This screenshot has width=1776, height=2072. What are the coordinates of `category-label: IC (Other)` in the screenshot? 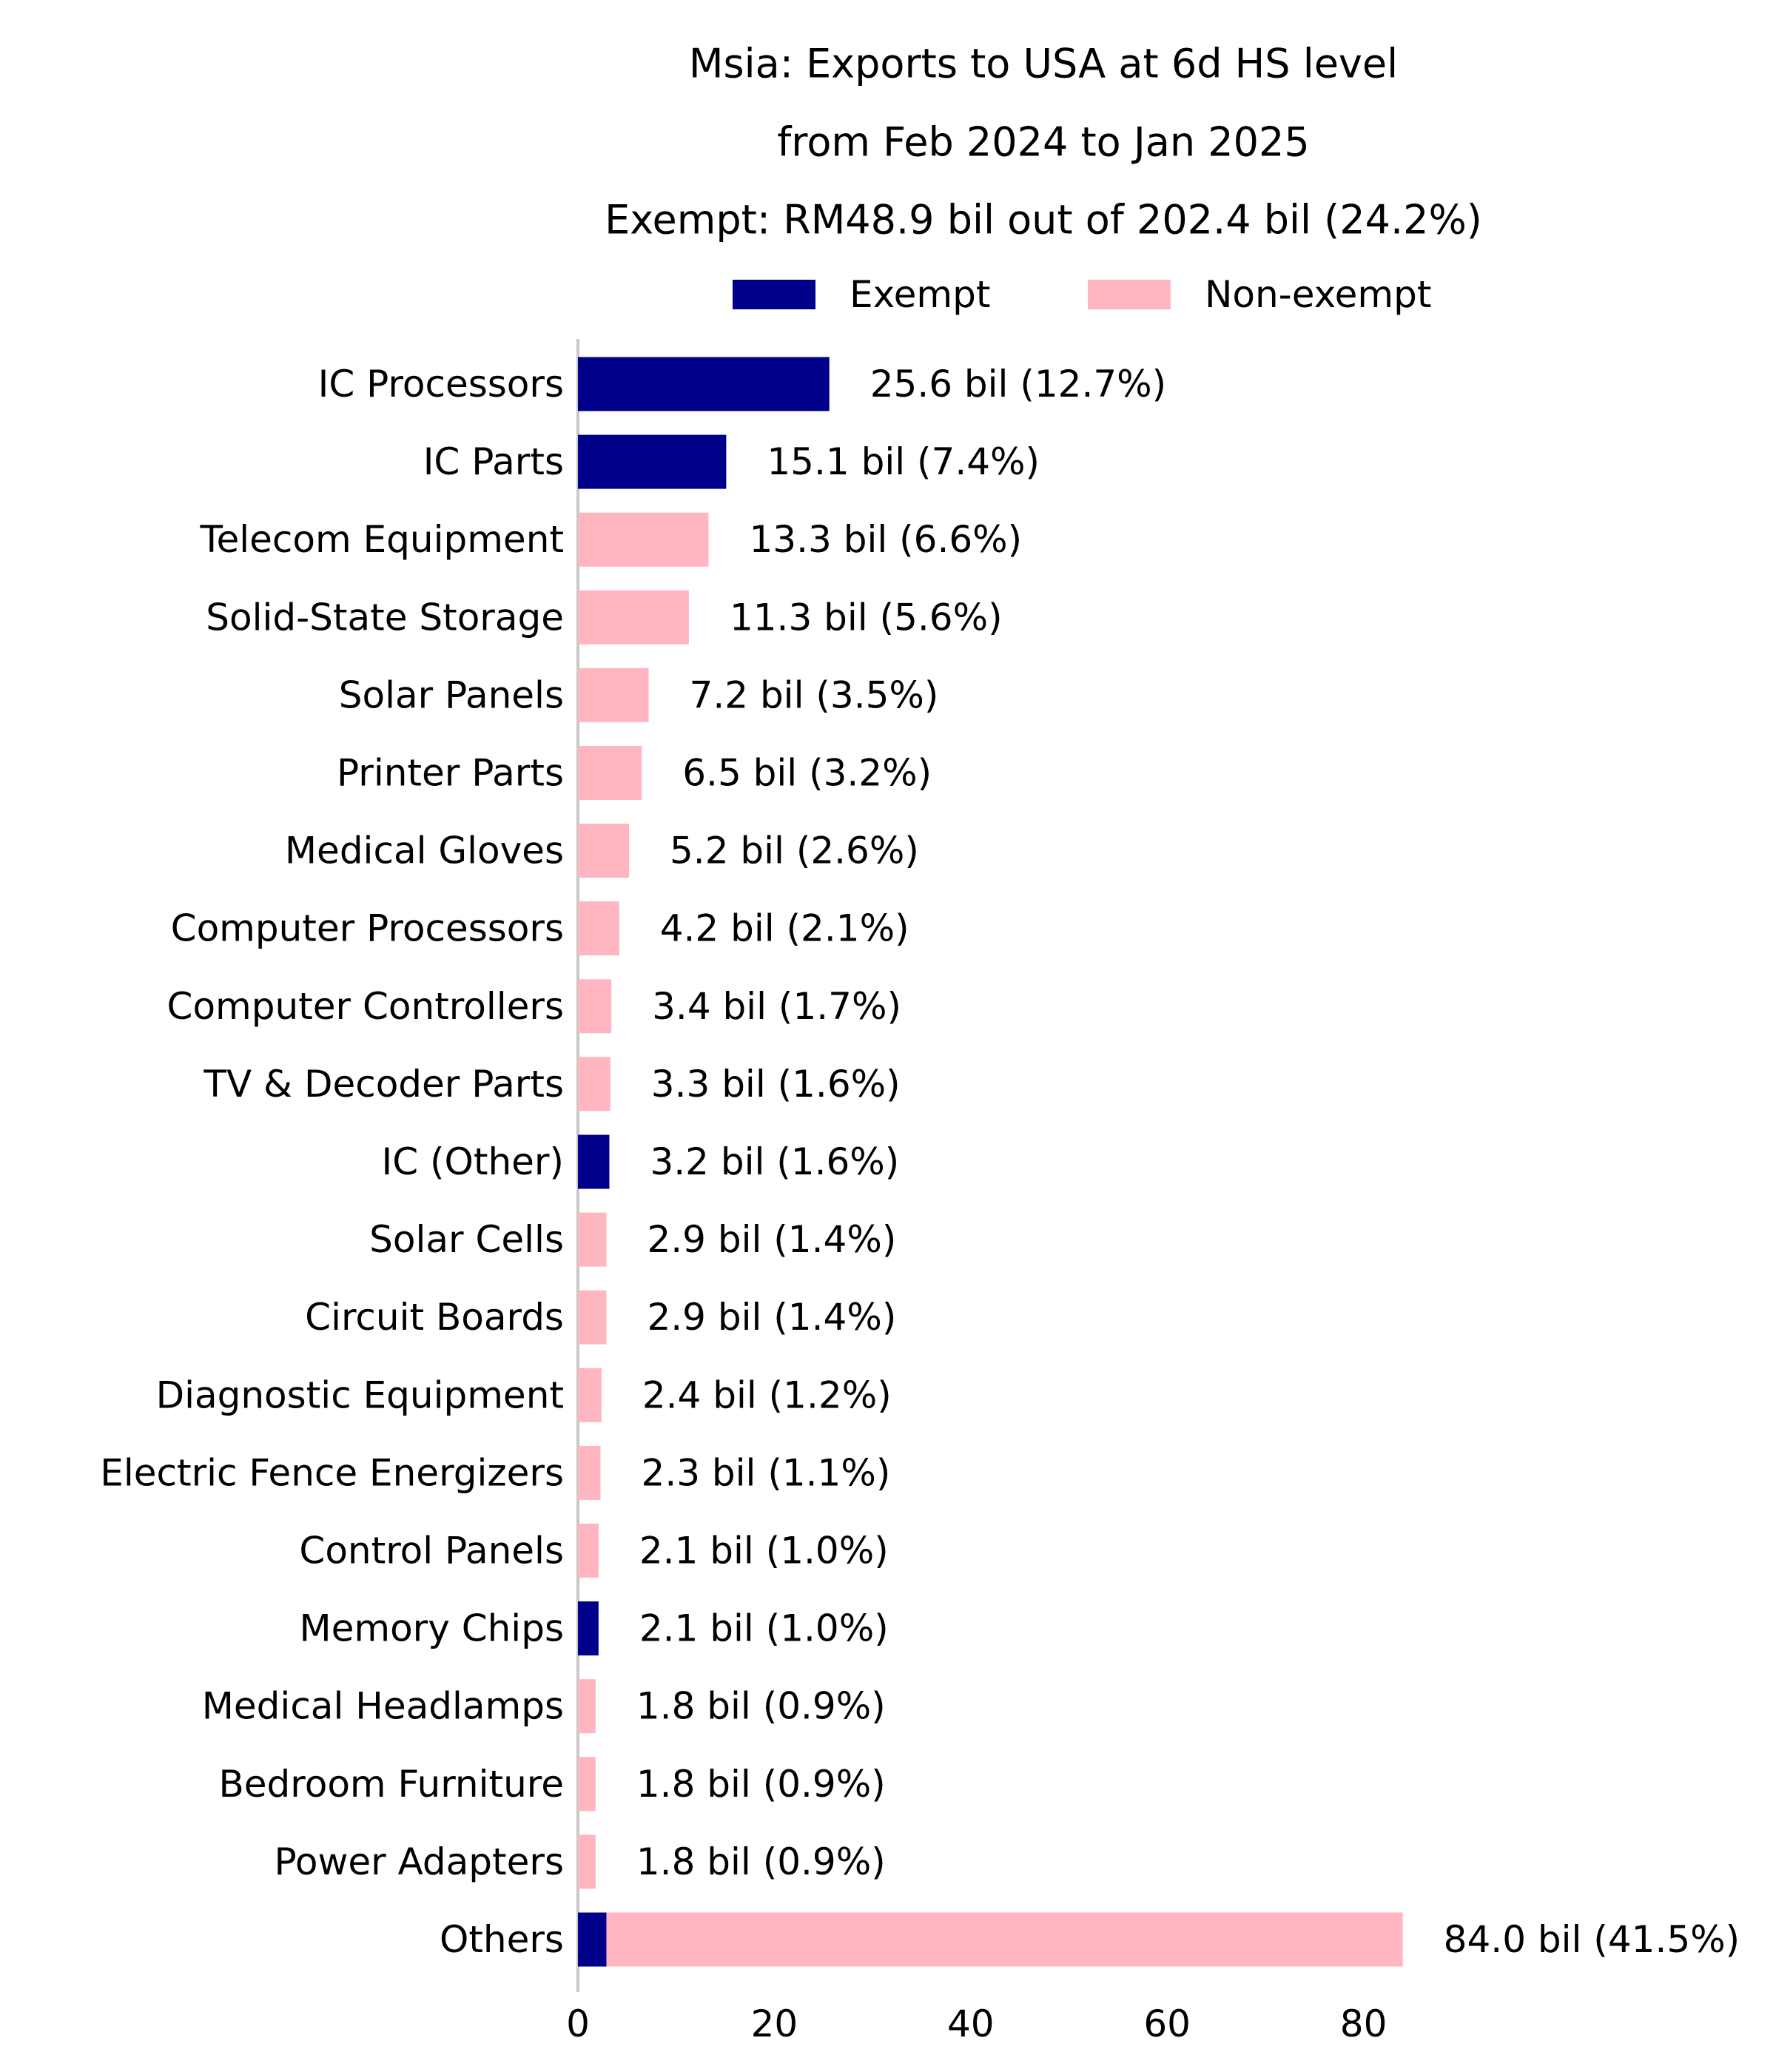 It's located at (472, 1161).